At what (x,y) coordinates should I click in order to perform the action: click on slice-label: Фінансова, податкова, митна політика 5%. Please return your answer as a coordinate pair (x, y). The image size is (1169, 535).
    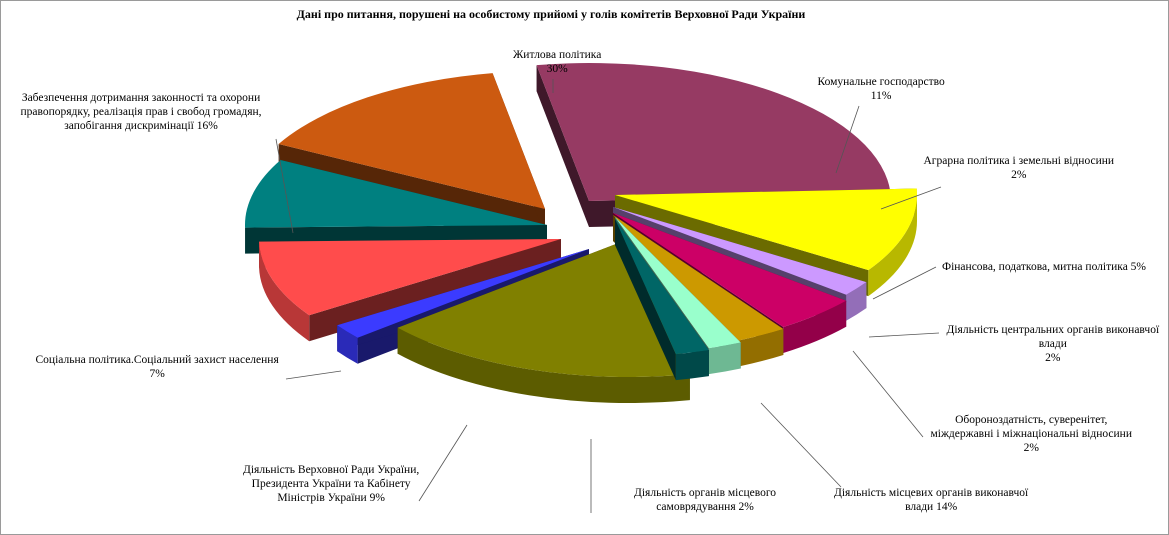
    Looking at the image, I should click on (1044, 267).